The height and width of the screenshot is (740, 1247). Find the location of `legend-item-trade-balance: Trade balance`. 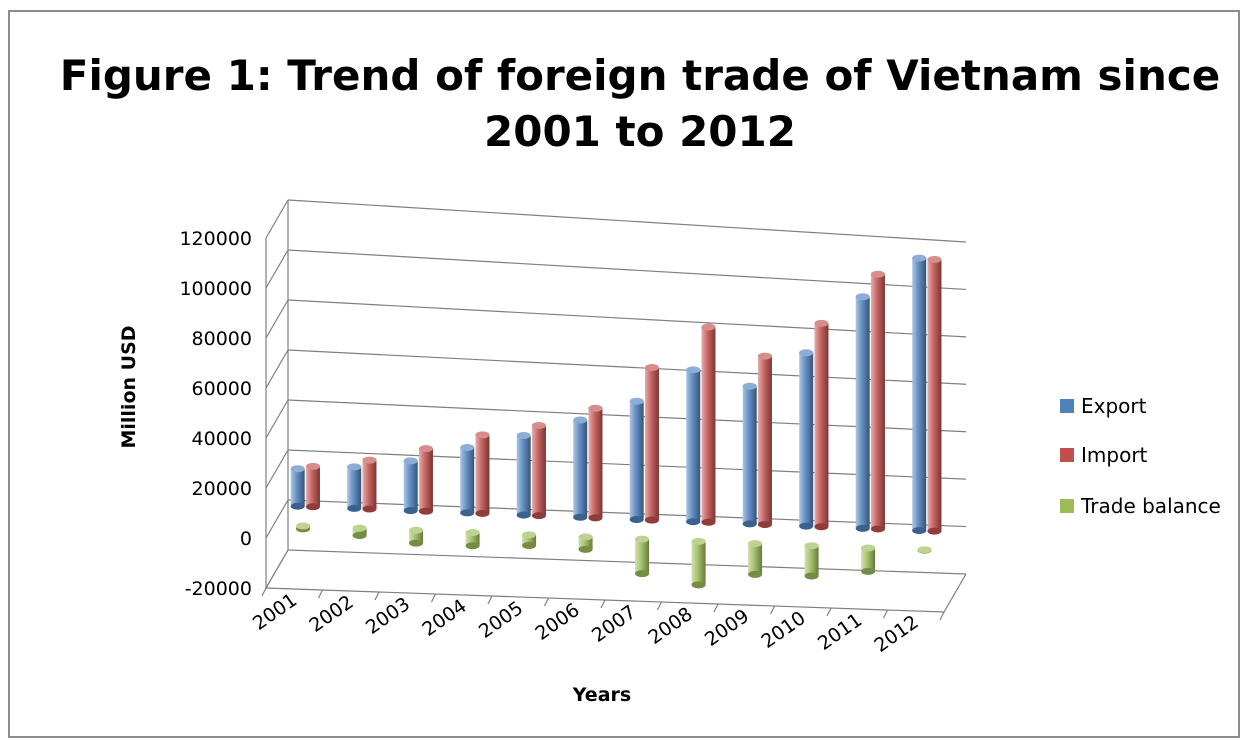

legend-item-trade-balance: Trade balance is located at coordinates (1140, 506).